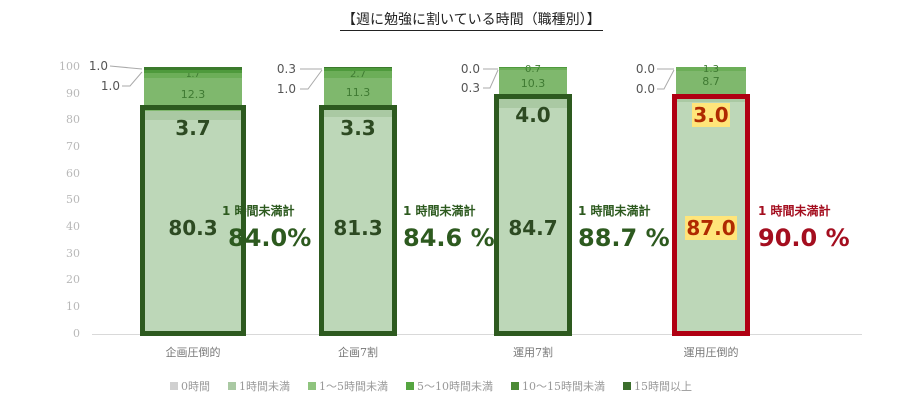 The width and height of the screenshot is (898, 418). I want to click on legend-item: 10～15時間未満, so click(558, 386).